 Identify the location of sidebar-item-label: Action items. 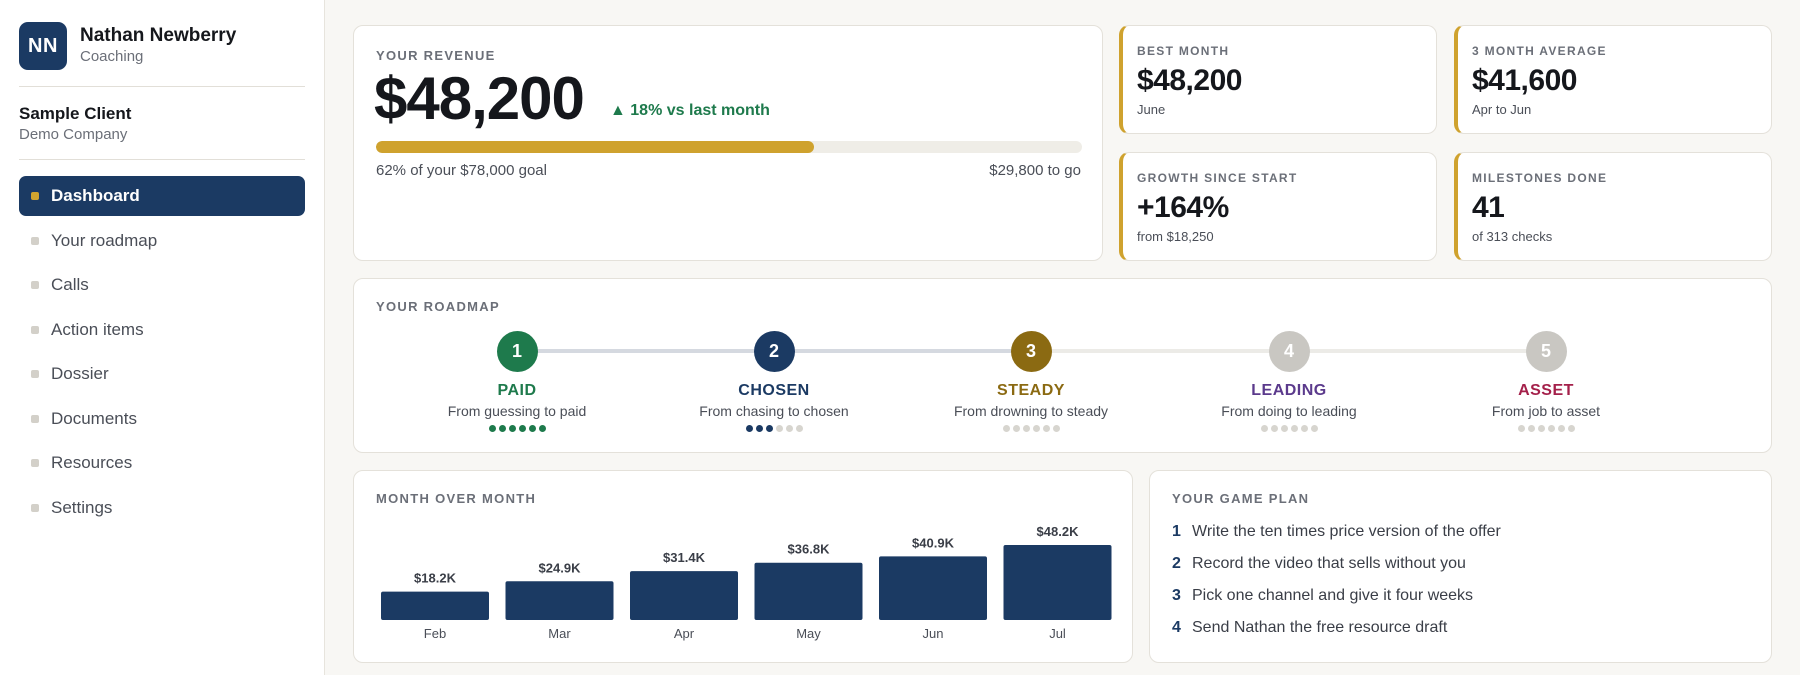
(97, 329).